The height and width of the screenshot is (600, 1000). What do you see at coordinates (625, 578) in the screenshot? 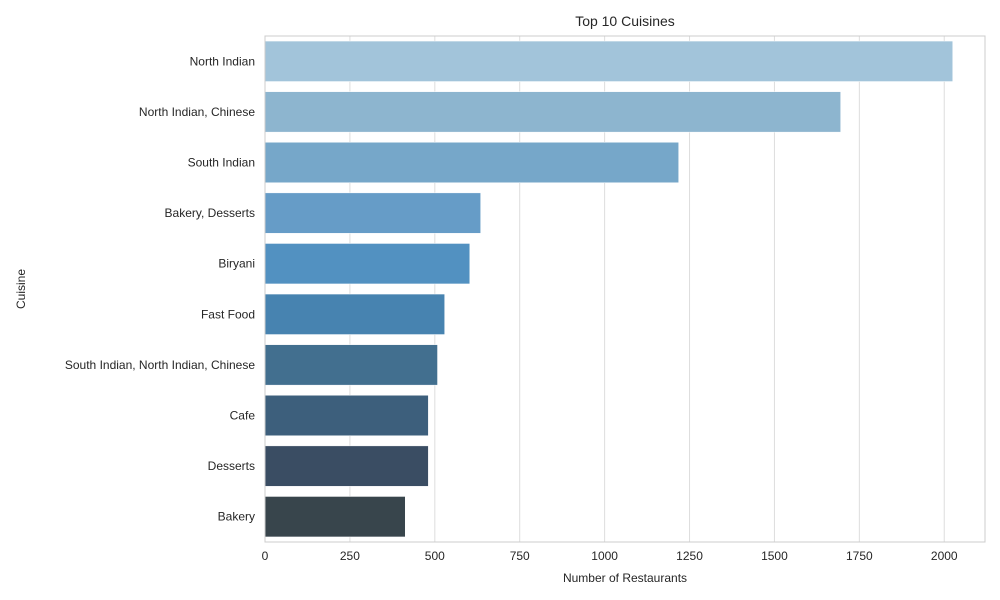
I see `x-axis-label: Number of Restaurants` at bounding box center [625, 578].